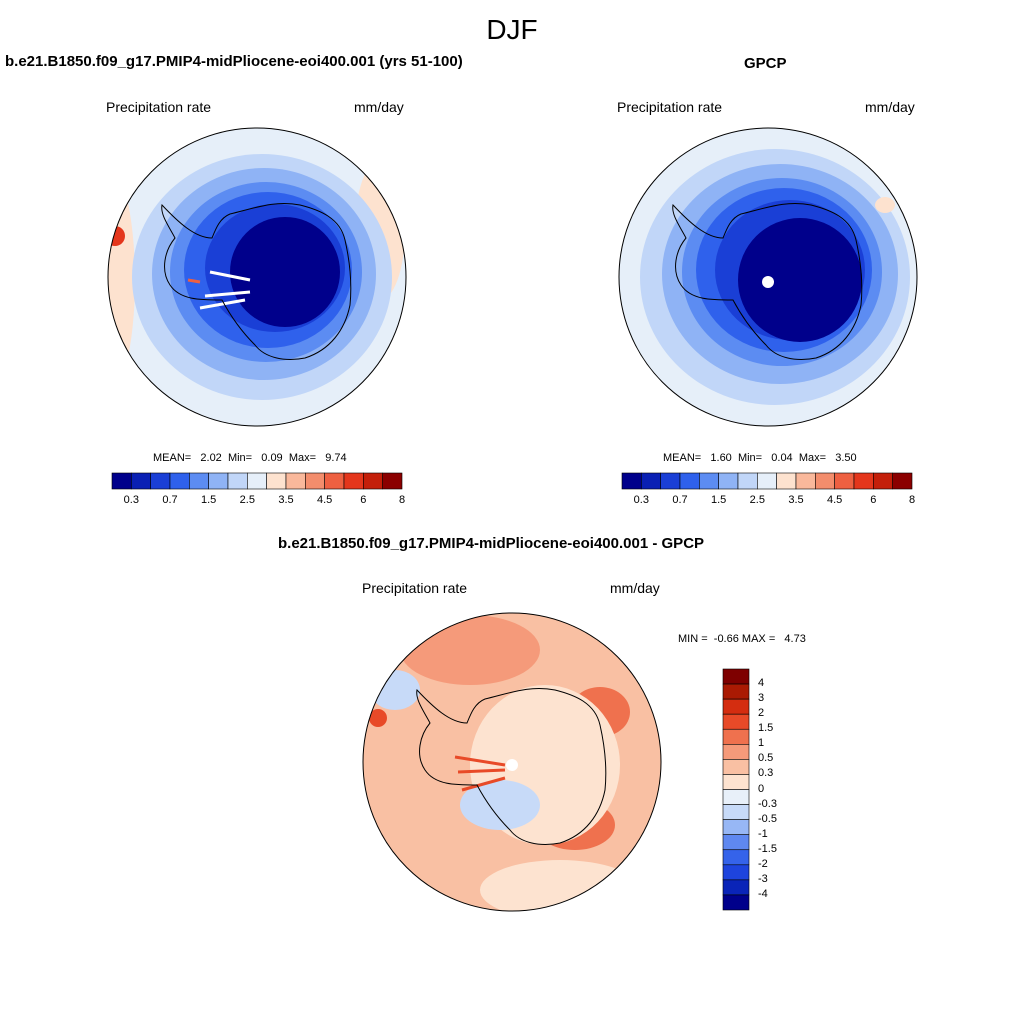  Describe the element at coordinates (885, 205) in the screenshot. I see `panel2-field-east-patch` at that location.